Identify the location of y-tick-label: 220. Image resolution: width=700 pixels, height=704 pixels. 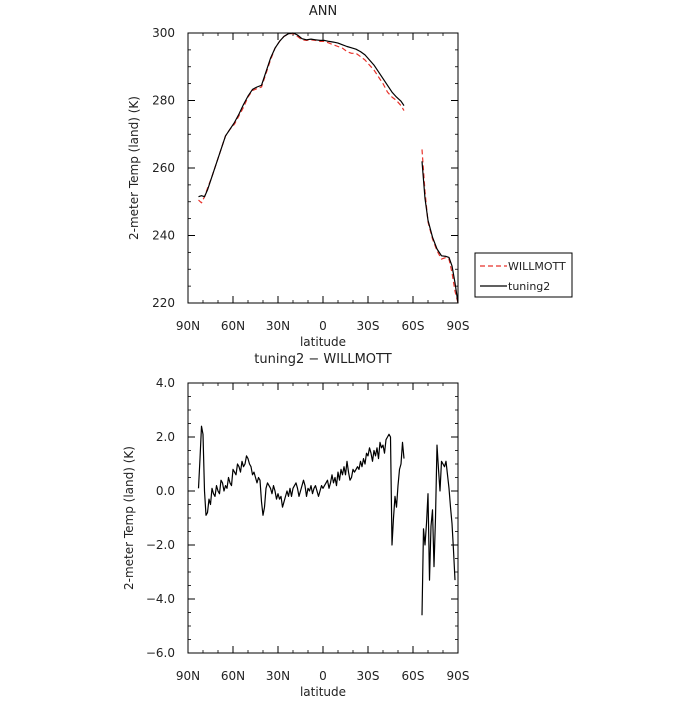
(163, 303).